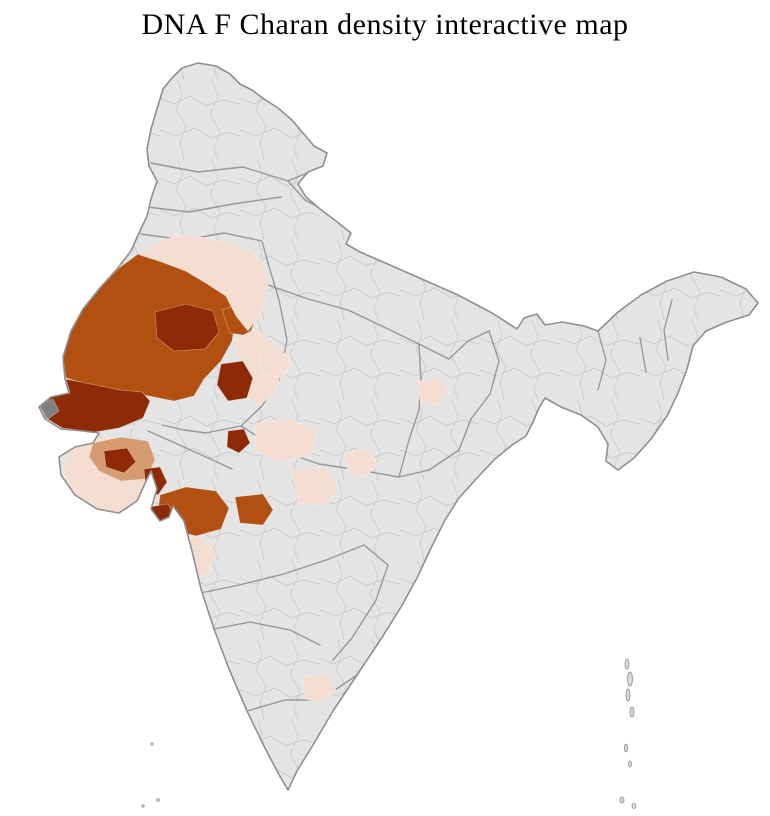  I want to click on district-region-r17, so click(433, 391).